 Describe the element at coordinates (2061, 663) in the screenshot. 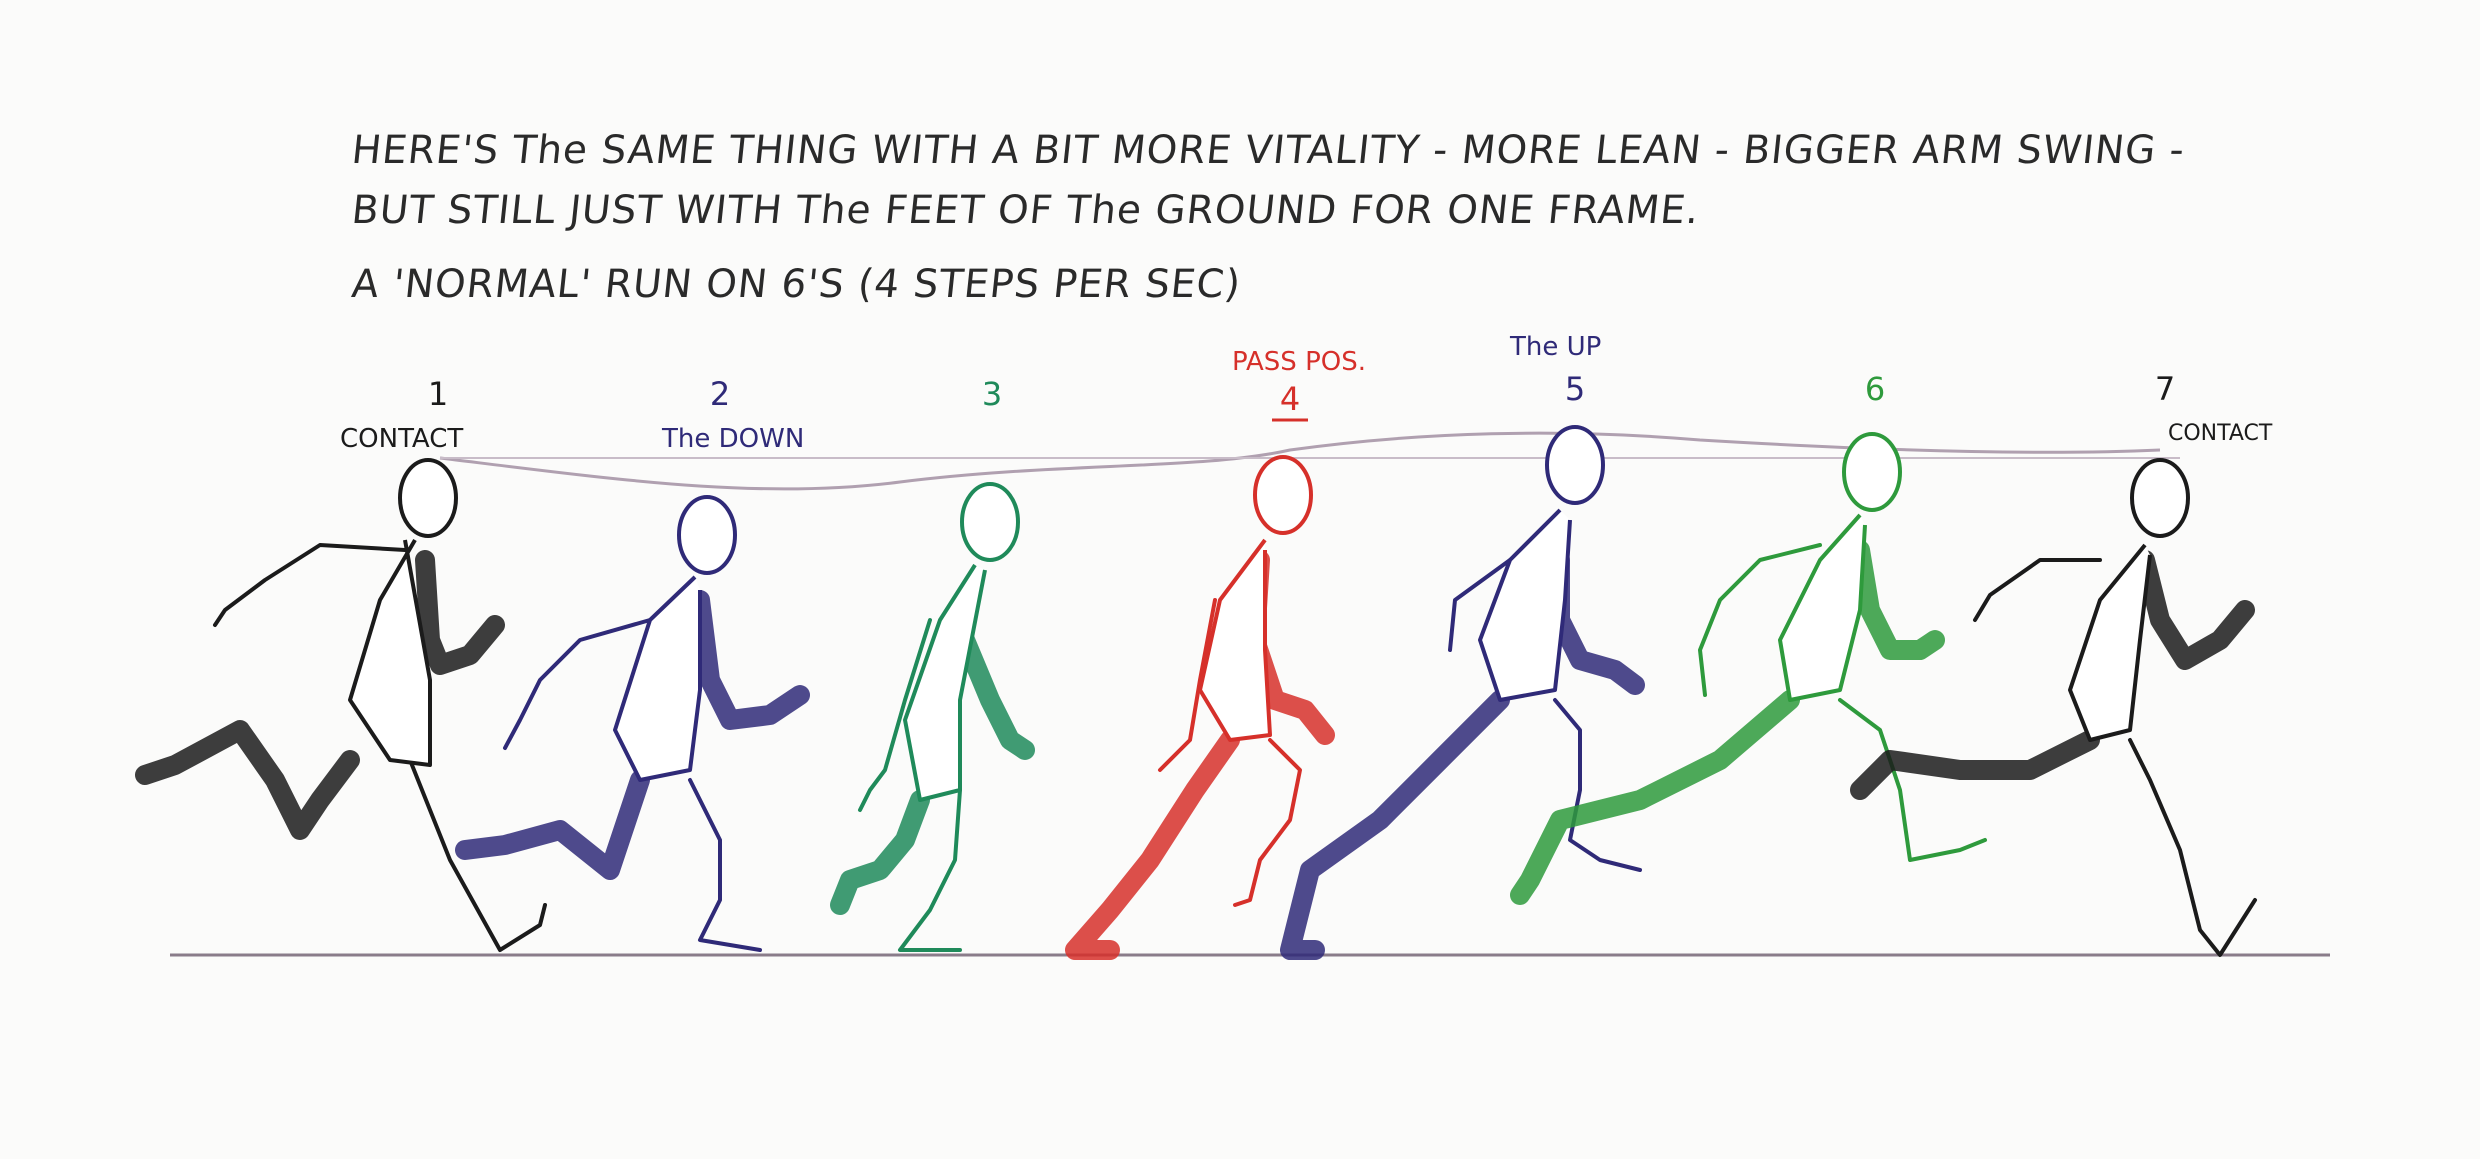

I see `figure-frame-7: 7 CONTACT` at that location.